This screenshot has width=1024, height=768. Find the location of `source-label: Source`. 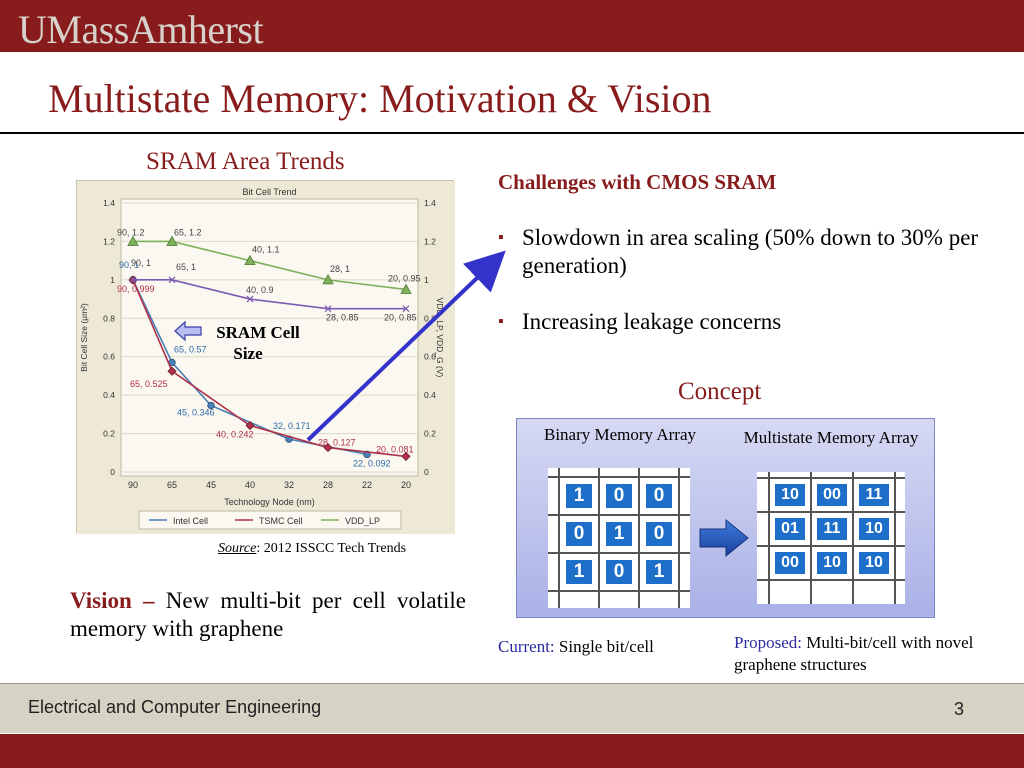

source-label: Source is located at coordinates (237, 548).